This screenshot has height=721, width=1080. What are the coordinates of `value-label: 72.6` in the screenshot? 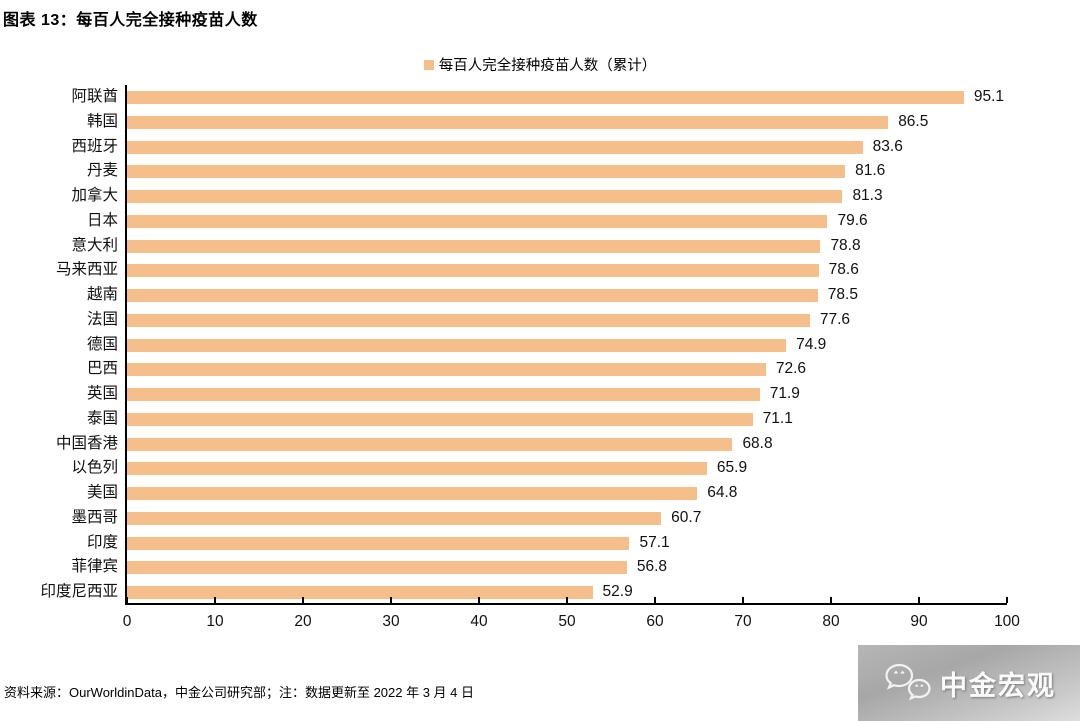 It's located at (791, 369).